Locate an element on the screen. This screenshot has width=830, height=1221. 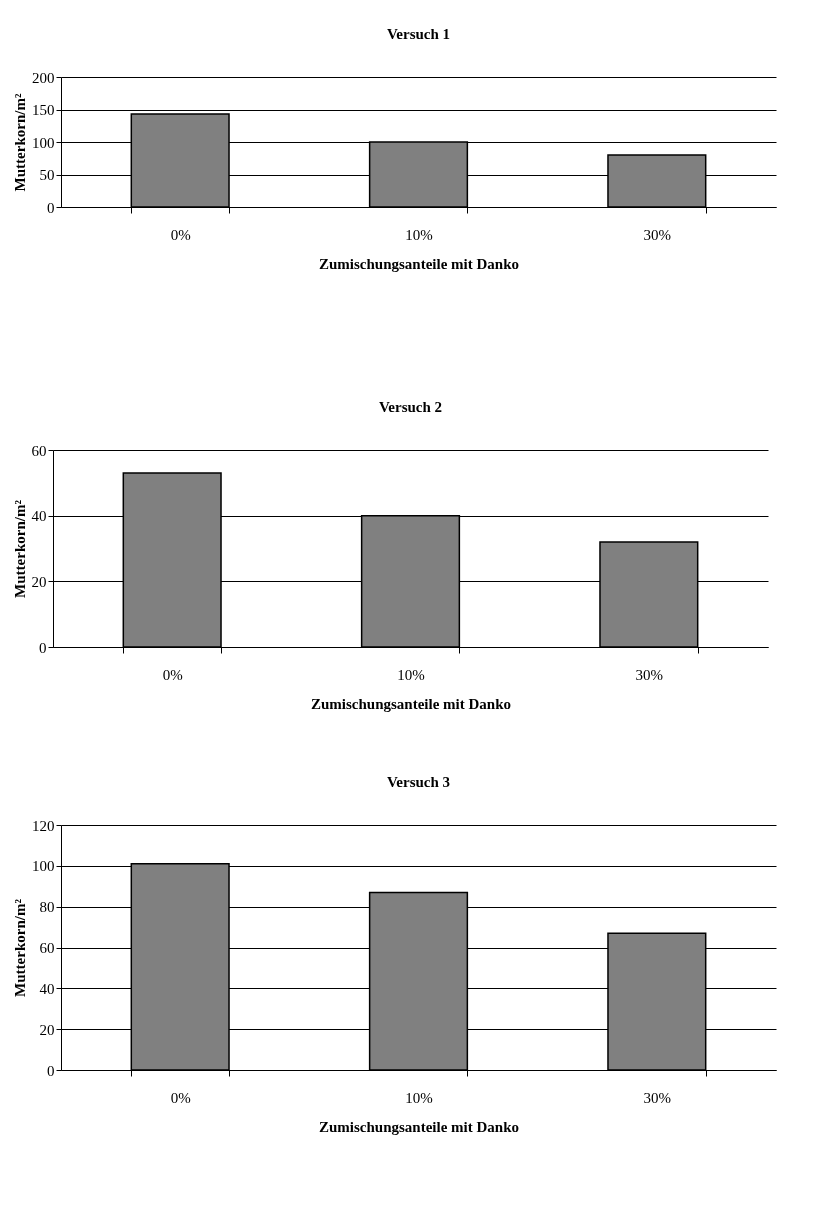
y-tick-label: 200 is located at coordinates (43, 77).